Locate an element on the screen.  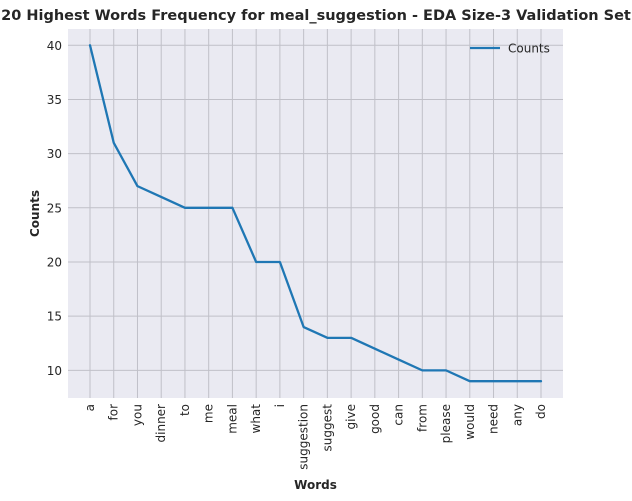
x-tick-label: can is located at coordinates (399, 415).